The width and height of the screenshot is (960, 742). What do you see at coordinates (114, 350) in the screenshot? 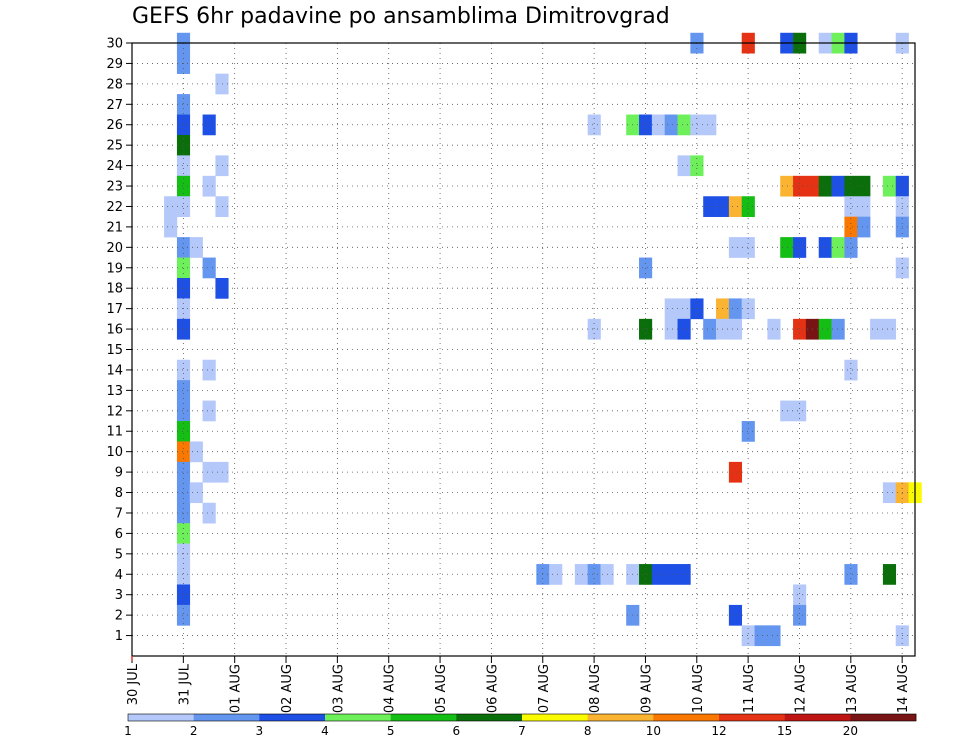
I see `y-tick-label: 15` at bounding box center [114, 350].